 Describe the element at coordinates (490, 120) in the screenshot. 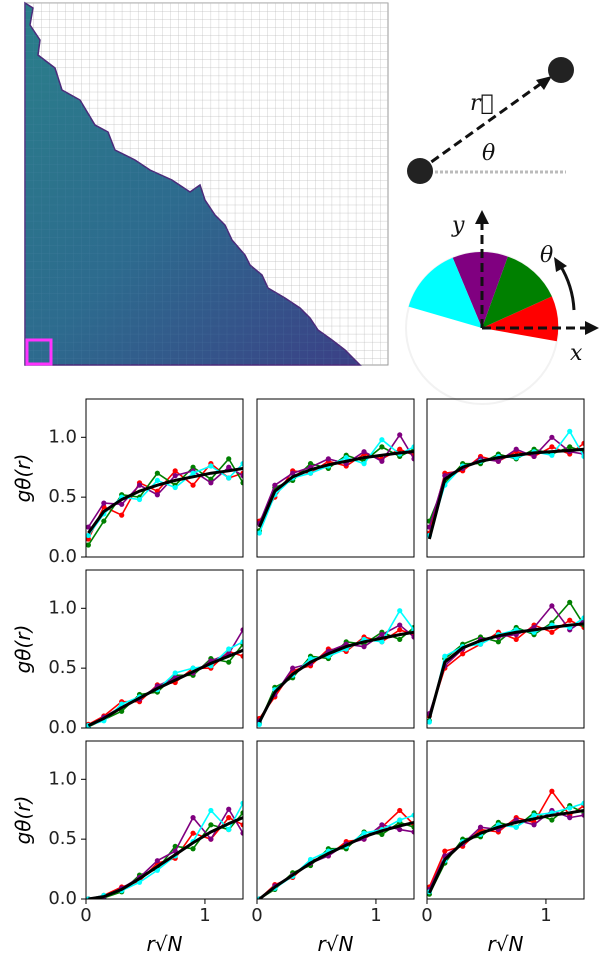

I see `pair-diagram: r⃗ θ` at that location.